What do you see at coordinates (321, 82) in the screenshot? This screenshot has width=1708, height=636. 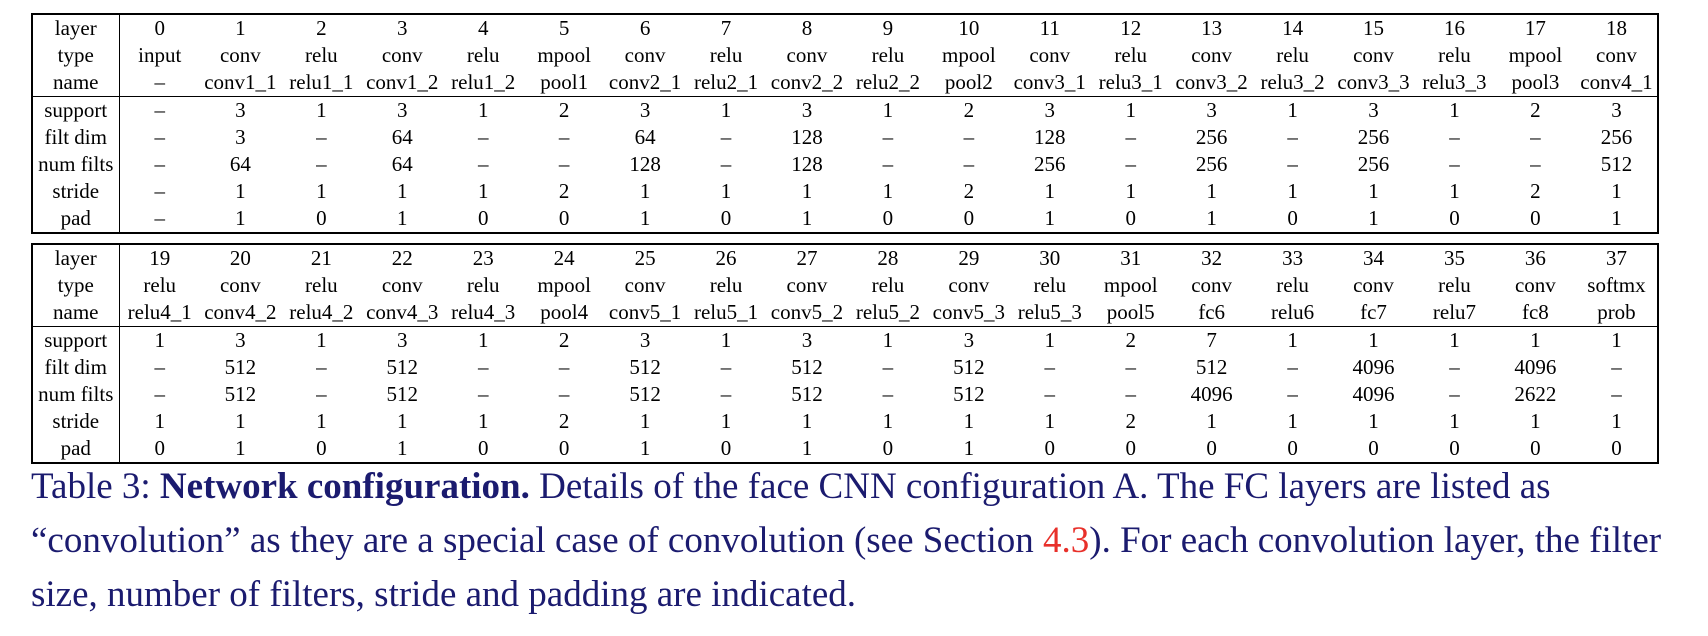 I see `table-cell: relu1_1` at bounding box center [321, 82].